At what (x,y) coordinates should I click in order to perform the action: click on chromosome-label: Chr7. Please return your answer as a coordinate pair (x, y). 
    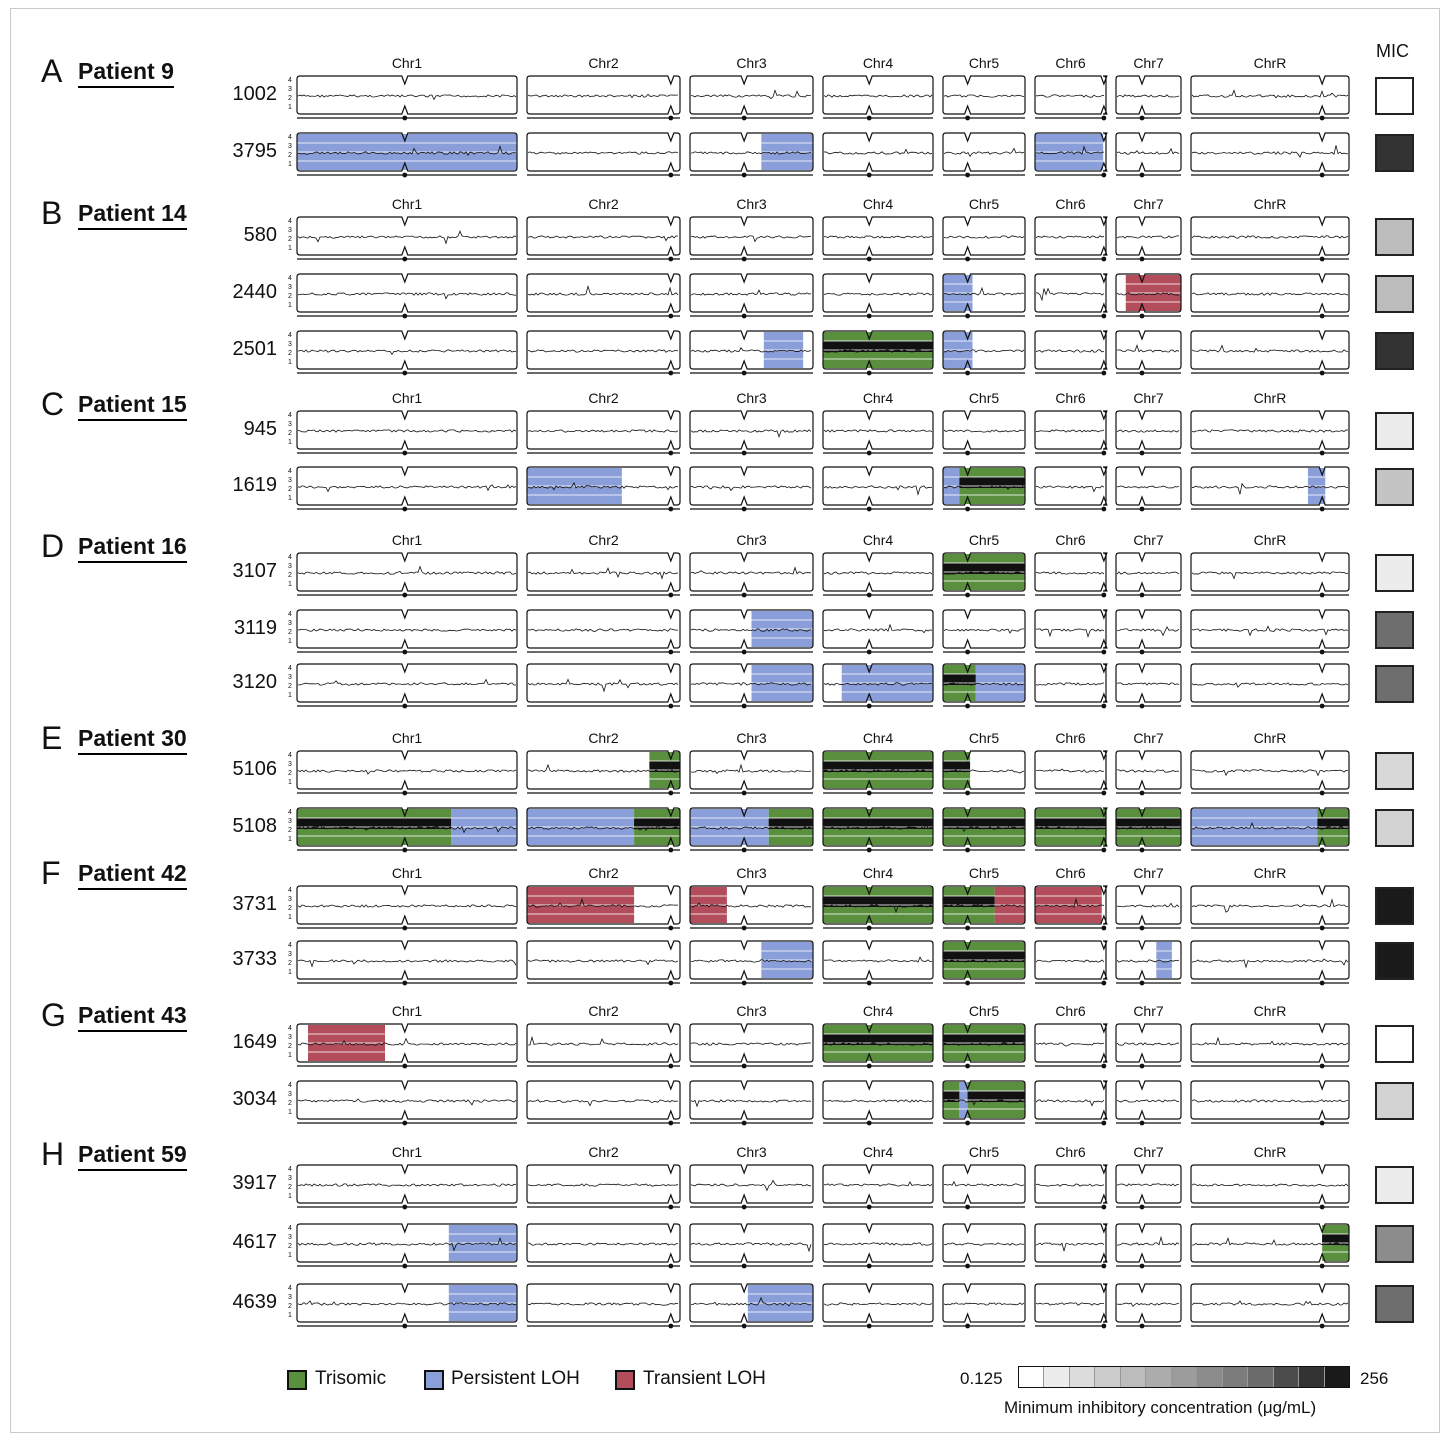
    Looking at the image, I should click on (1148, 398).